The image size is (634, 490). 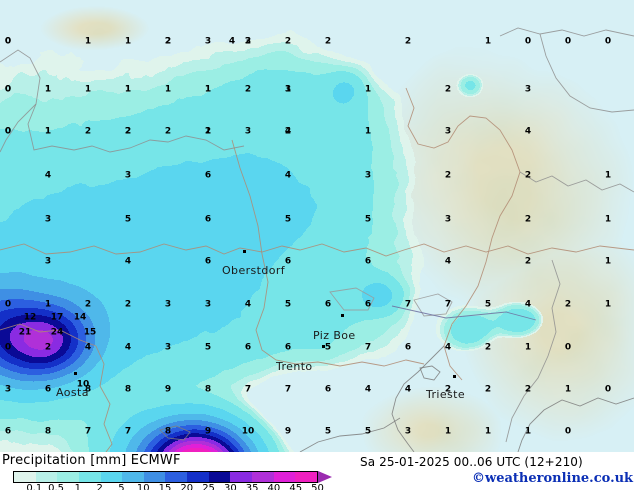 I want to click on colorbar-tick-1: 1, so click(x=78, y=486).